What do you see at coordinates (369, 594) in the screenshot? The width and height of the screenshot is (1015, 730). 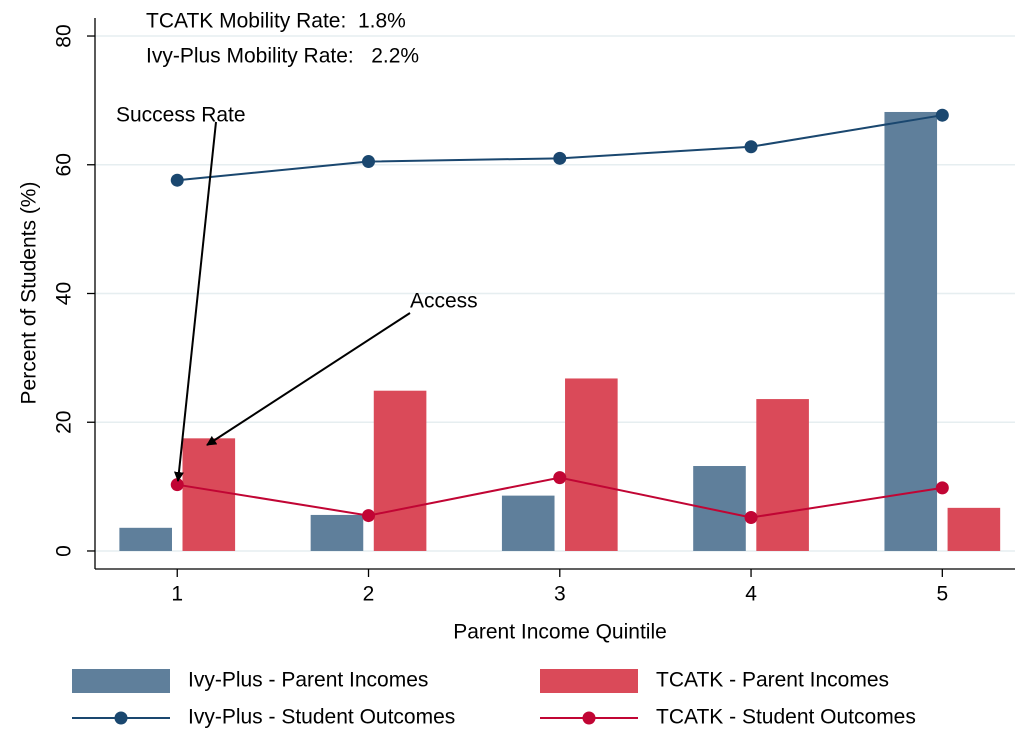 I see `x-tick-label: 2` at bounding box center [369, 594].